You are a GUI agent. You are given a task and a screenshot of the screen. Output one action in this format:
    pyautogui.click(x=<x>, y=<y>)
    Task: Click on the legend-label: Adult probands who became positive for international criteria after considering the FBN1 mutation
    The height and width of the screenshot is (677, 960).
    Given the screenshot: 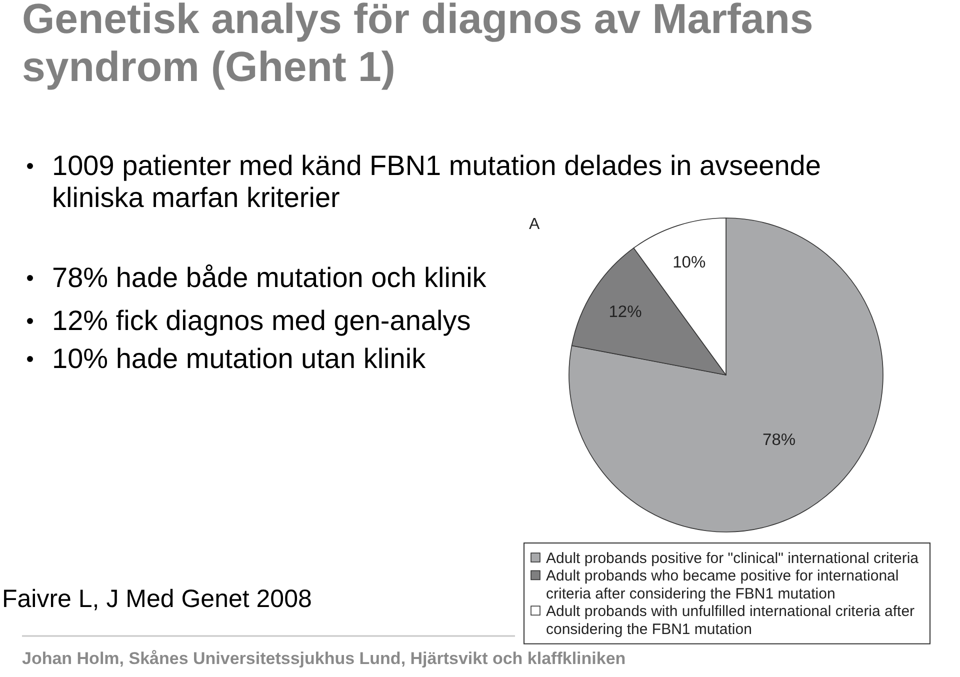 What is the action you would take?
    pyautogui.click(x=722, y=585)
    